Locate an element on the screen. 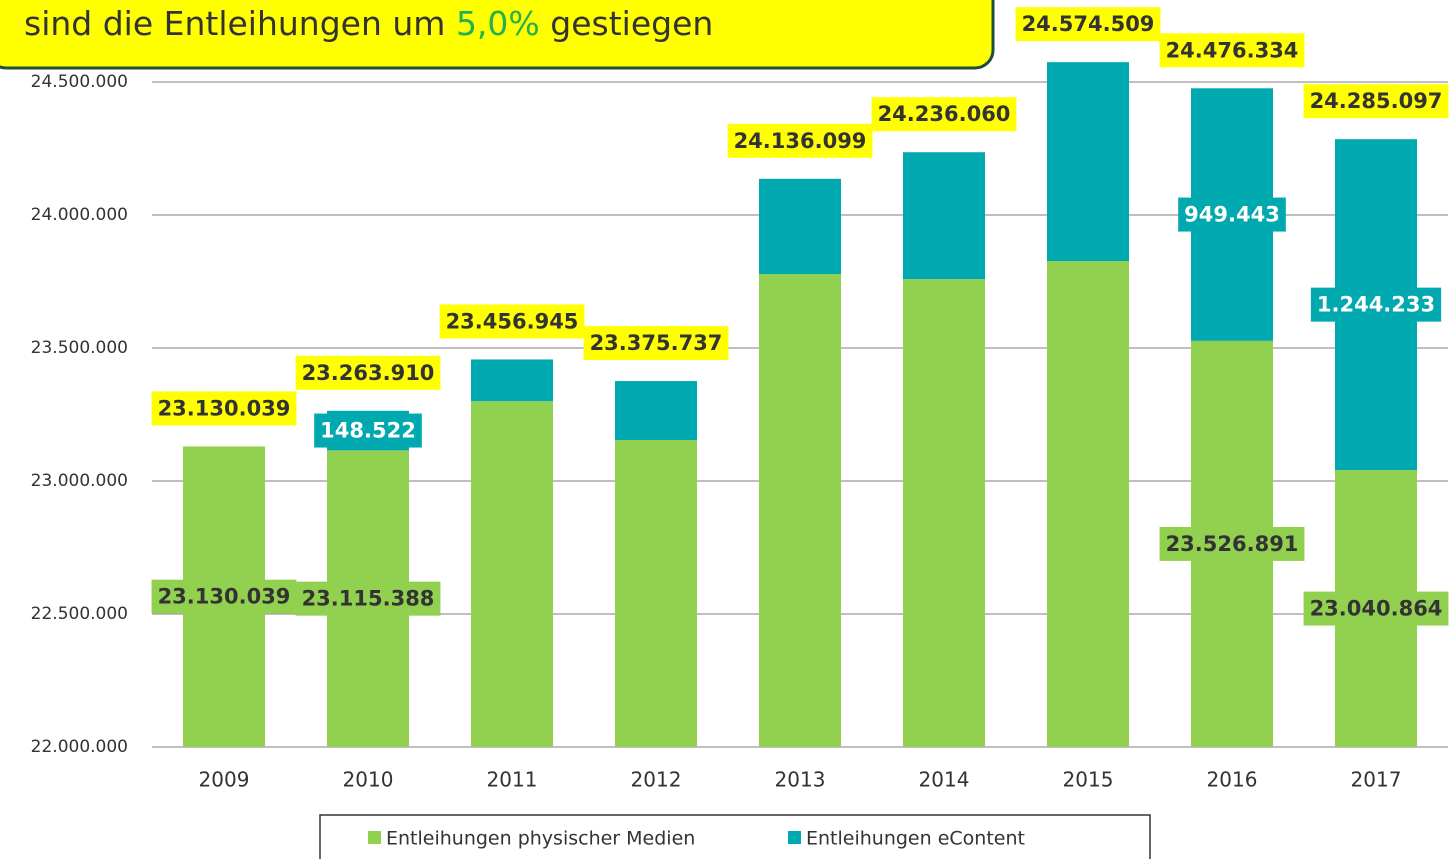 The image size is (1456, 859). legend-label: Entleihungen eContent is located at coordinates (915, 839).